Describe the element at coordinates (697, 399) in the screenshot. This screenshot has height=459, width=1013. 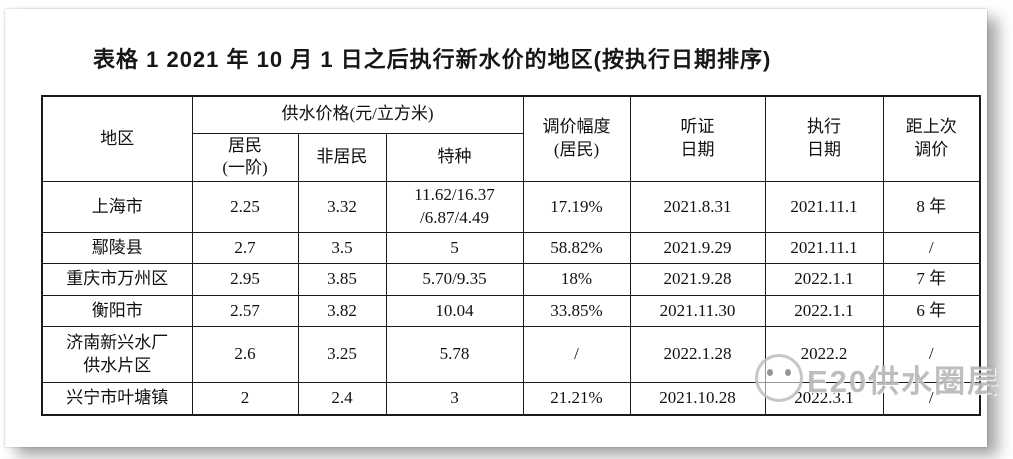
I see `cell-hearing-date: 2021.10.28` at that location.